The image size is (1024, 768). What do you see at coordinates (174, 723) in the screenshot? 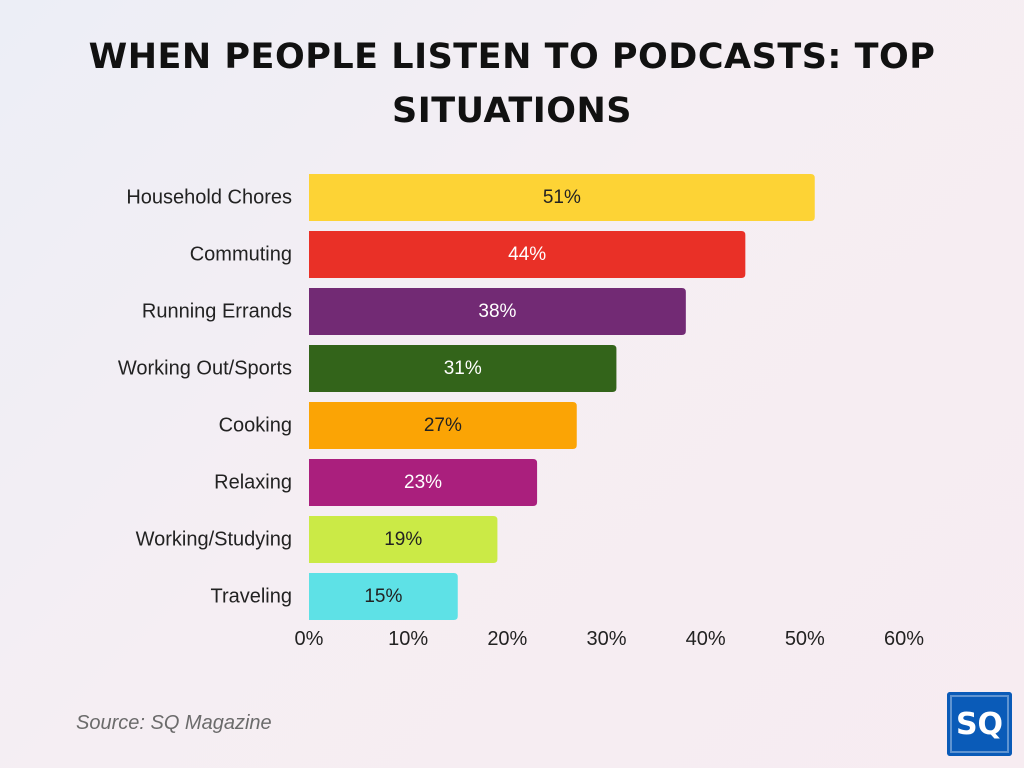
I see `source-note: Source: SQ Magazine` at bounding box center [174, 723].